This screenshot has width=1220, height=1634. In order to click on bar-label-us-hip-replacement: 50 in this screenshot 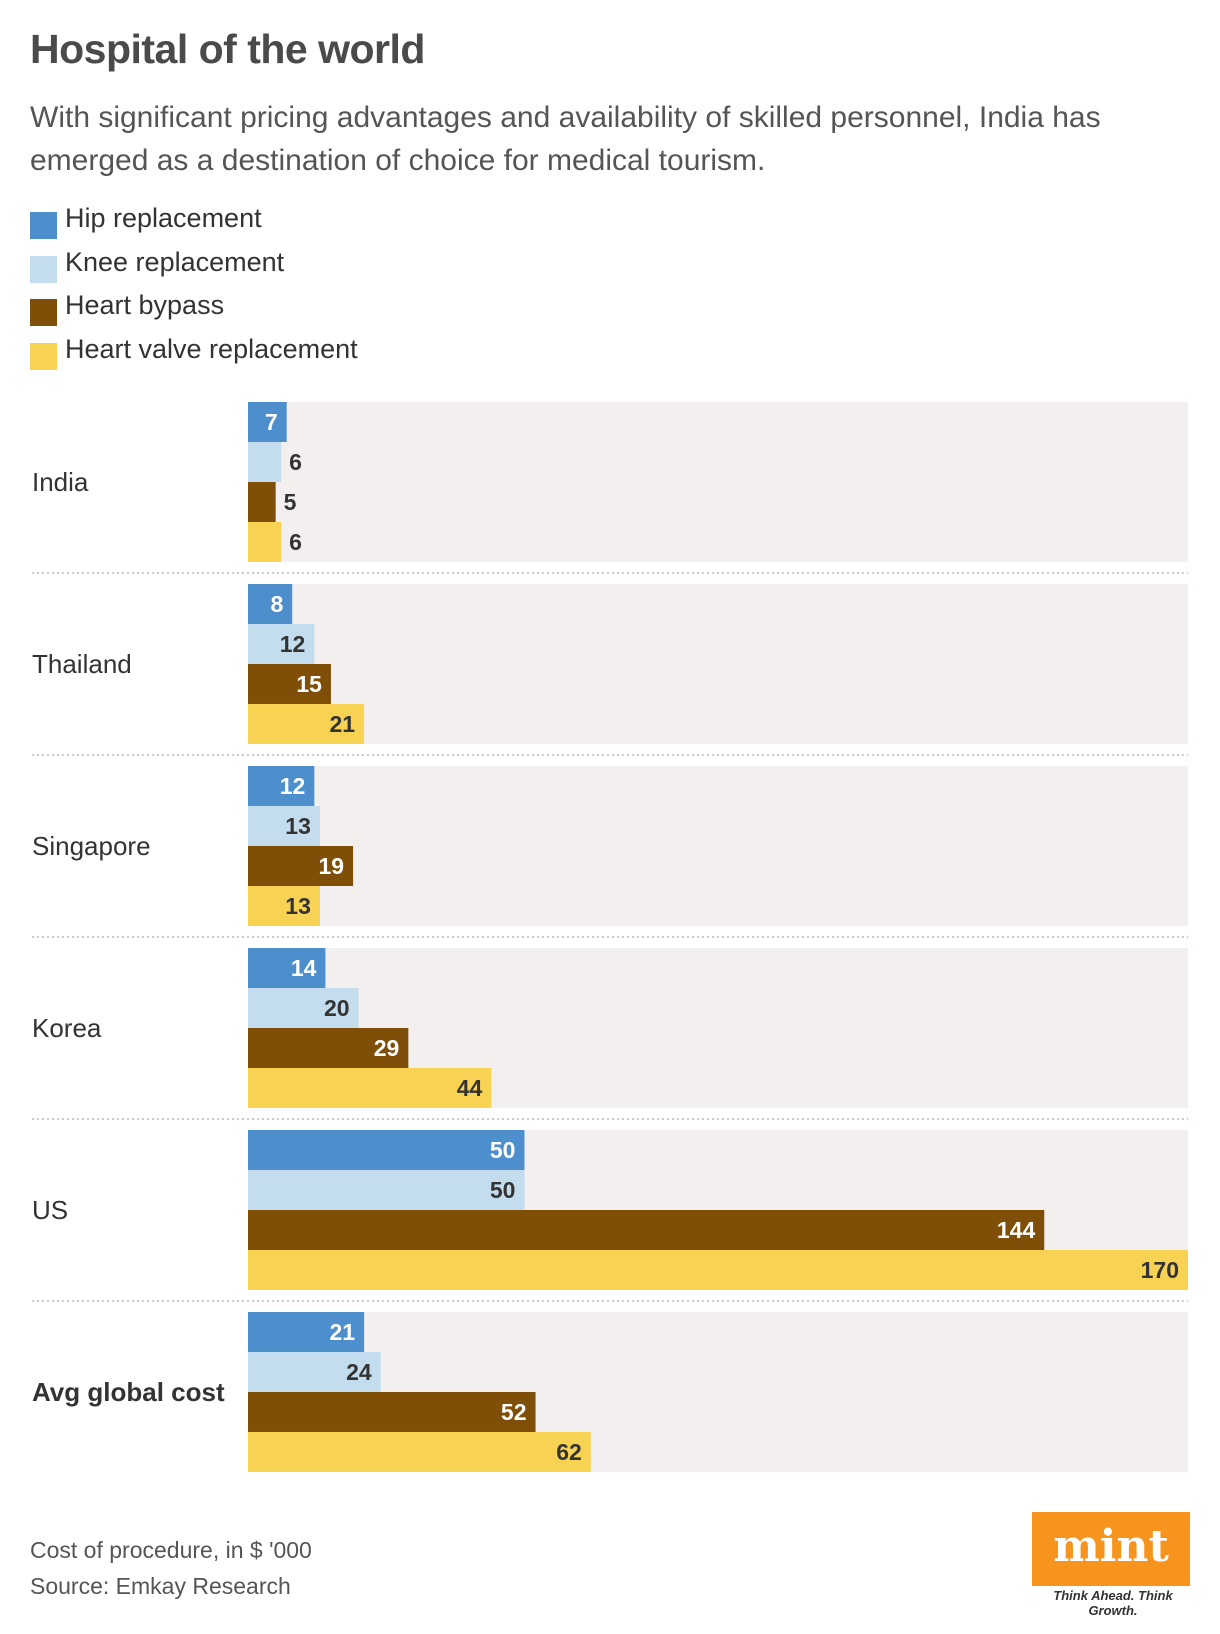, I will do `click(503, 1150)`.